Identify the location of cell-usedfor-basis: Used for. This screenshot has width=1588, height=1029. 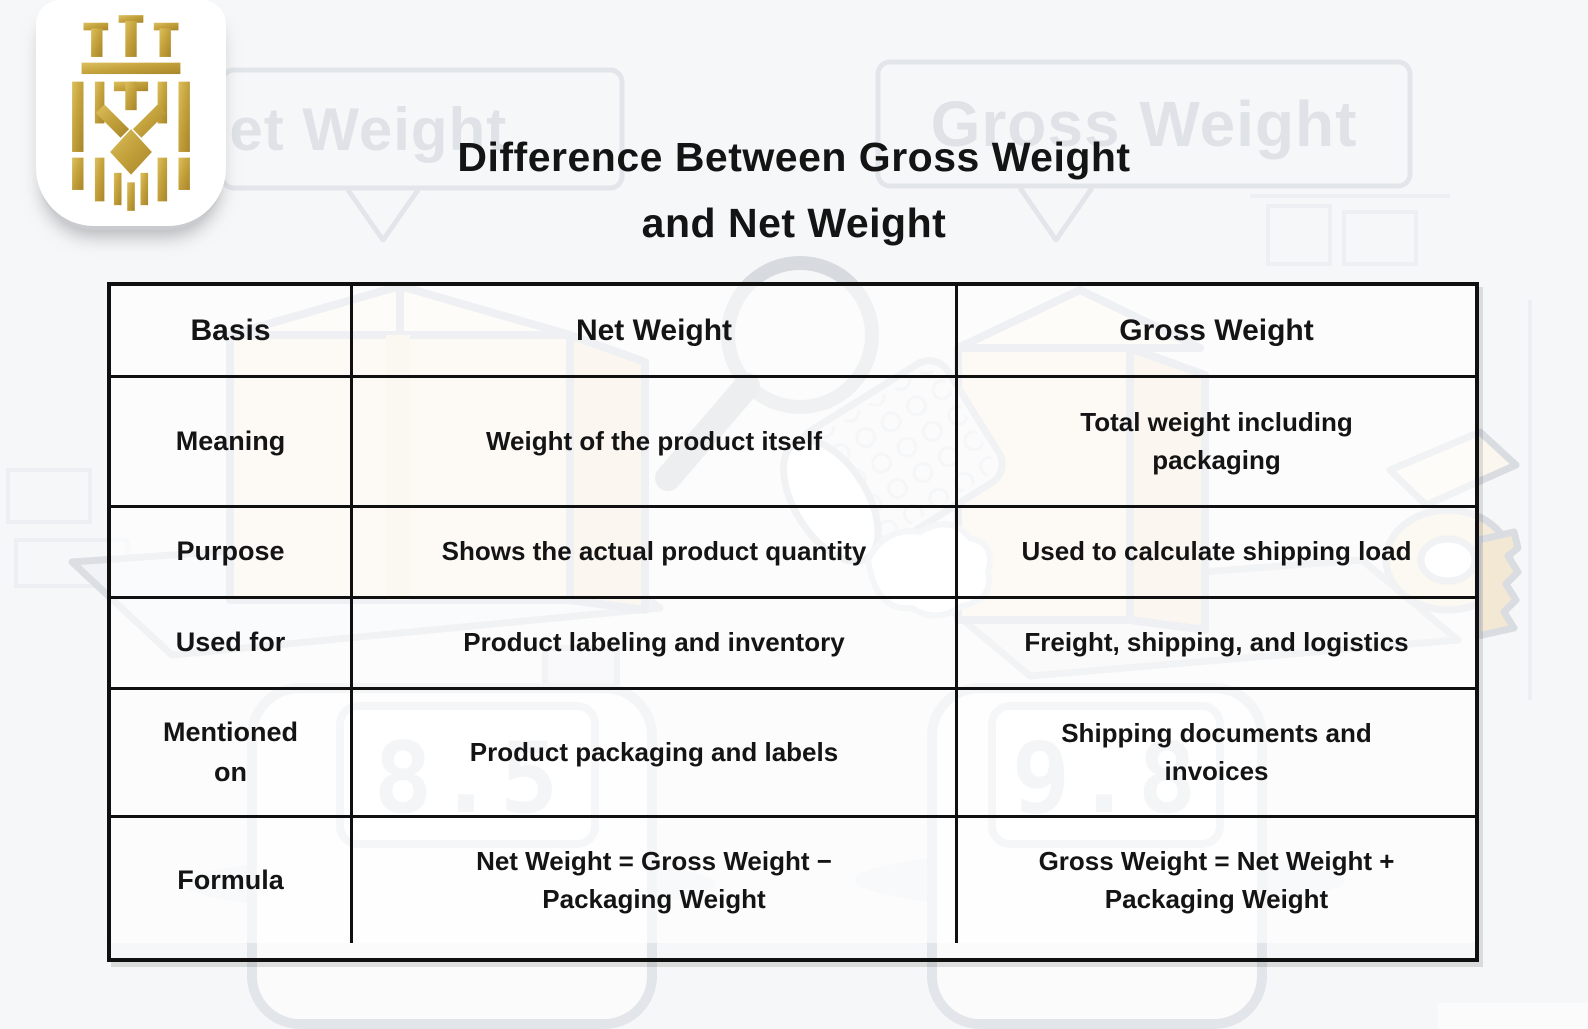
(232, 644).